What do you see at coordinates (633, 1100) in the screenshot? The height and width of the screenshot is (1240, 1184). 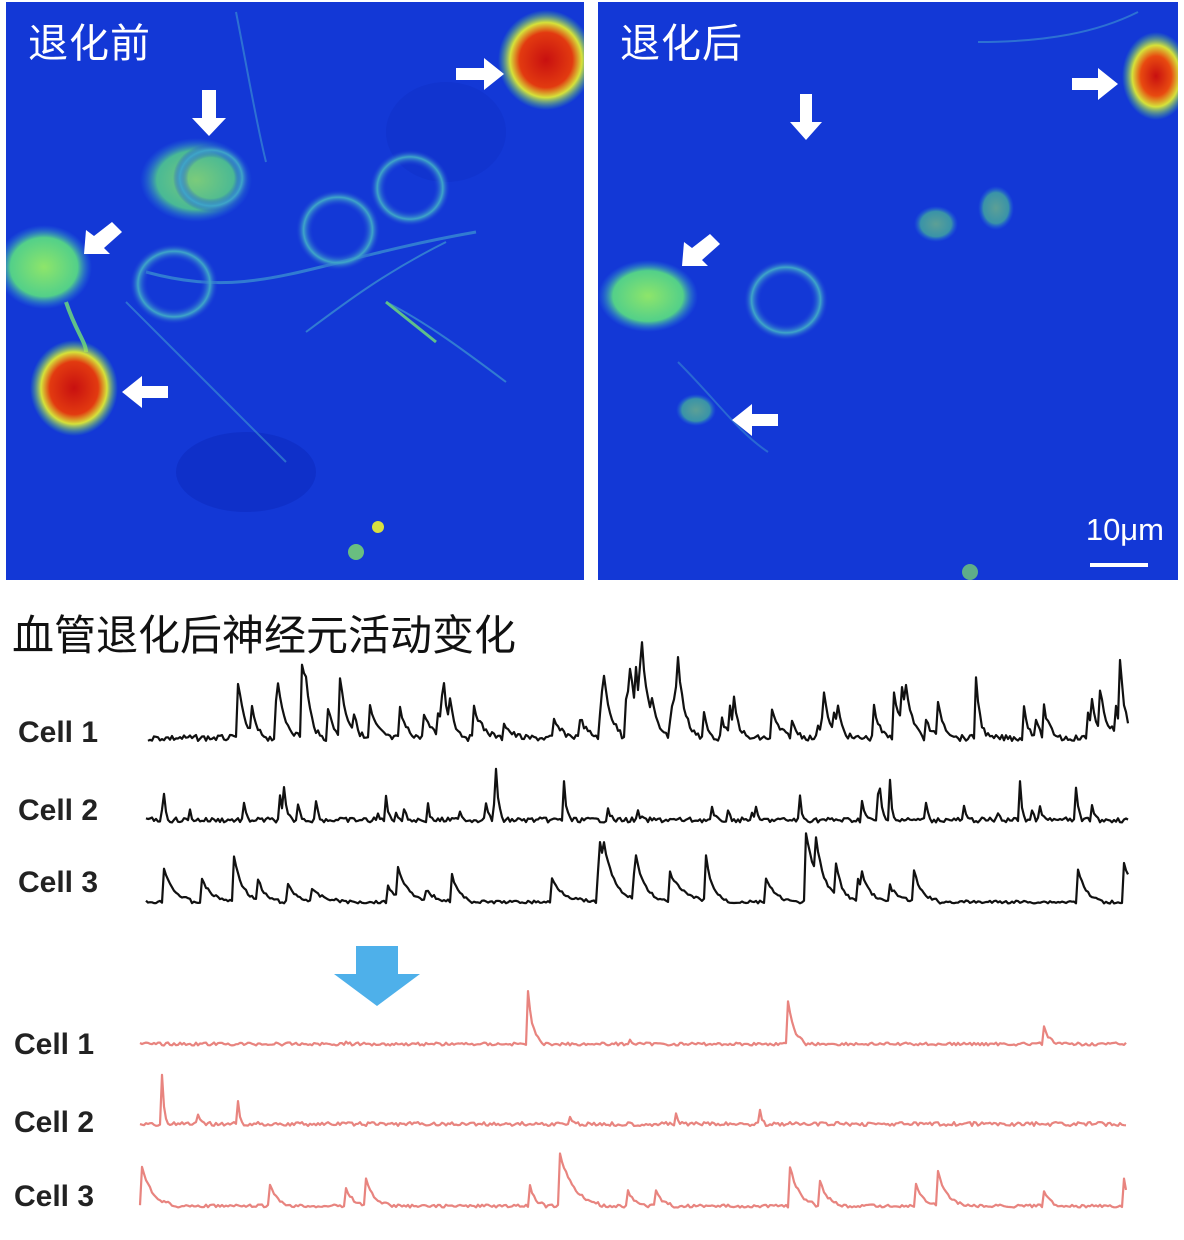 I see `trace-after-cell2` at bounding box center [633, 1100].